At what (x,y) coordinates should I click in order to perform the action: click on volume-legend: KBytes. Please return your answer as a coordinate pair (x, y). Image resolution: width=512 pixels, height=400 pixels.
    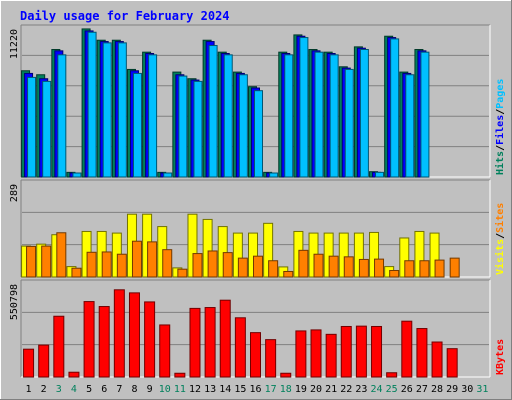
    Looking at the image, I should click on (500, 357).